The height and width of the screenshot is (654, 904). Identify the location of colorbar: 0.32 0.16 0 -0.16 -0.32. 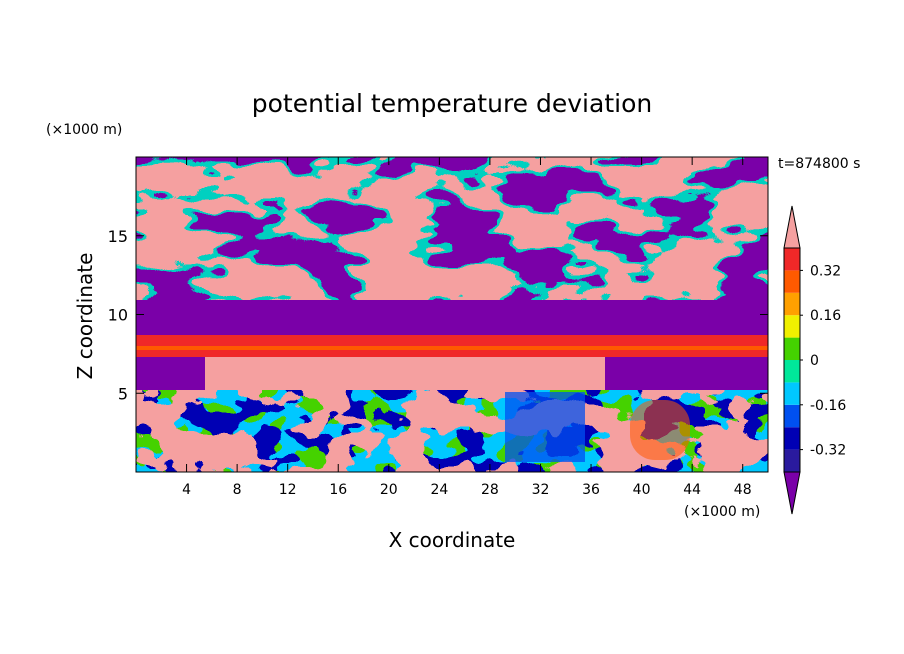
(814, 360).